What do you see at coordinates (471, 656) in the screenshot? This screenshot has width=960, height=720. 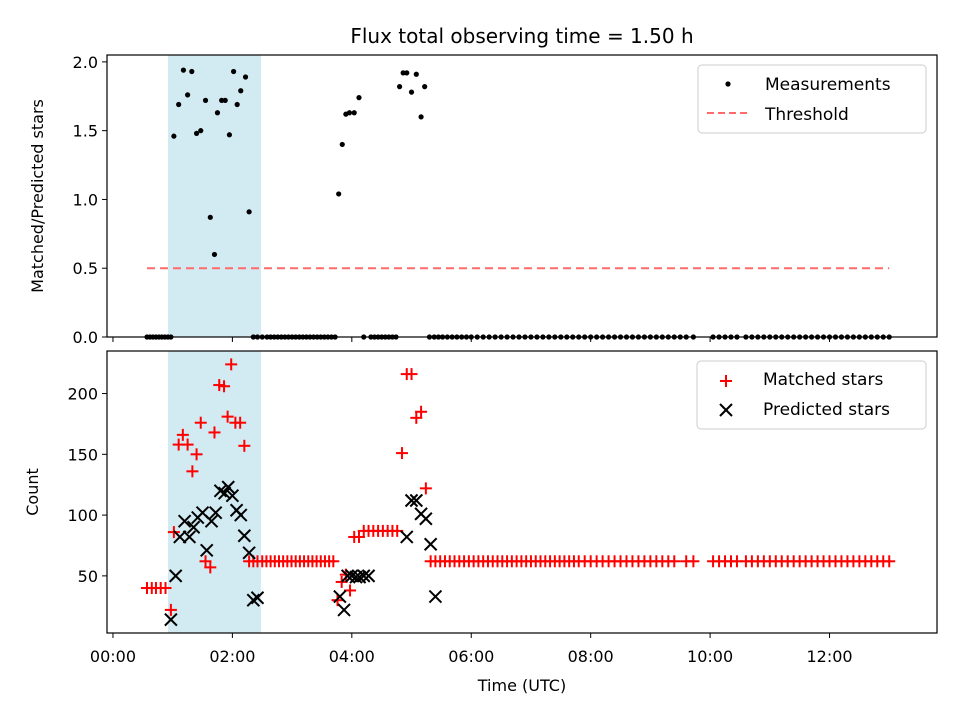 I see `bottom-xtick-label: 06:00` at bounding box center [471, 656].